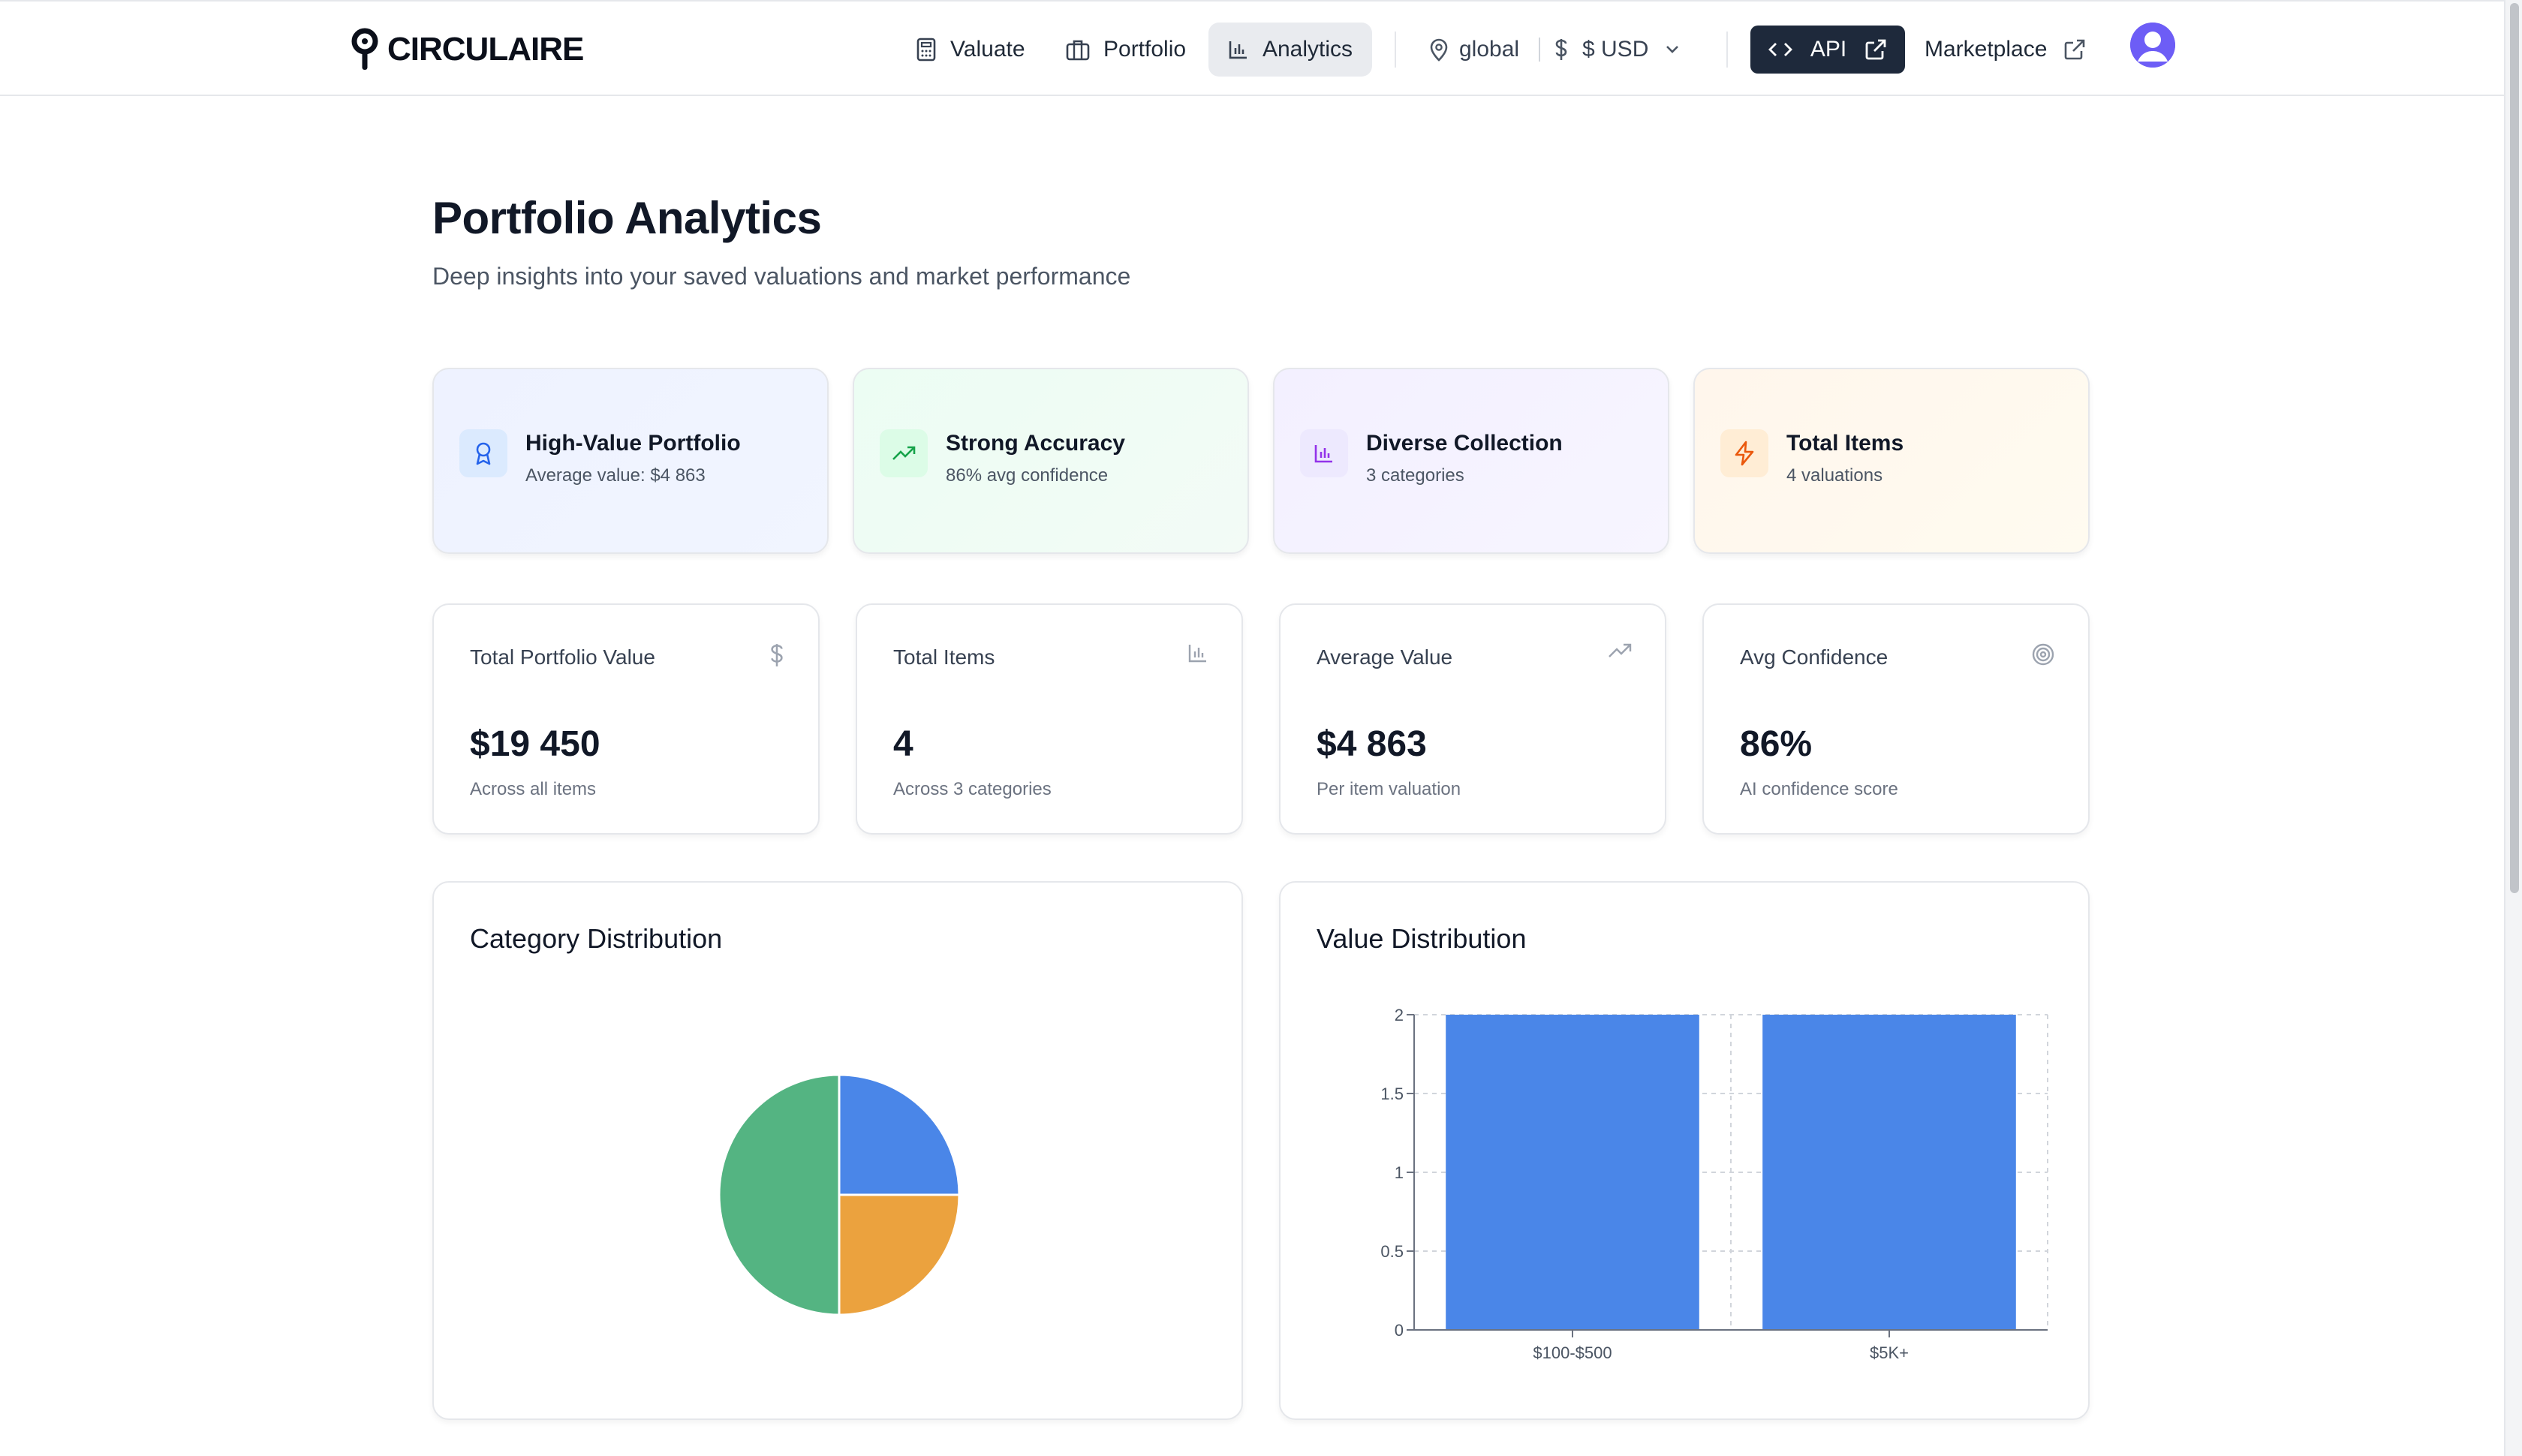 The height and width of the screenshot is (1456, 2522). I want to click on currency-selector: $ USD, so click(1617, 50).